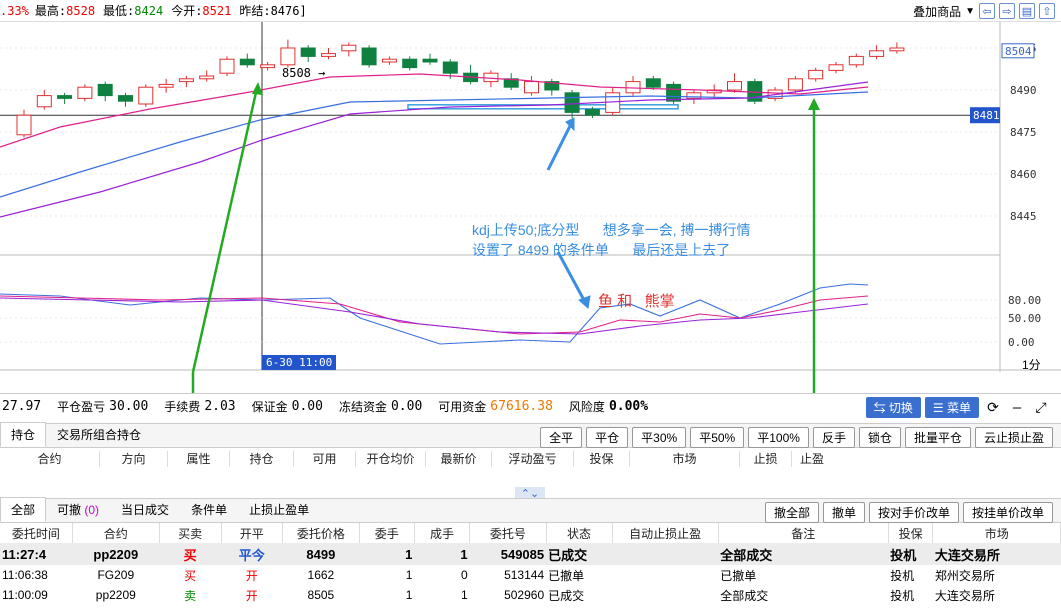  I want to click on col-contract: 合约, so click(50, 459).